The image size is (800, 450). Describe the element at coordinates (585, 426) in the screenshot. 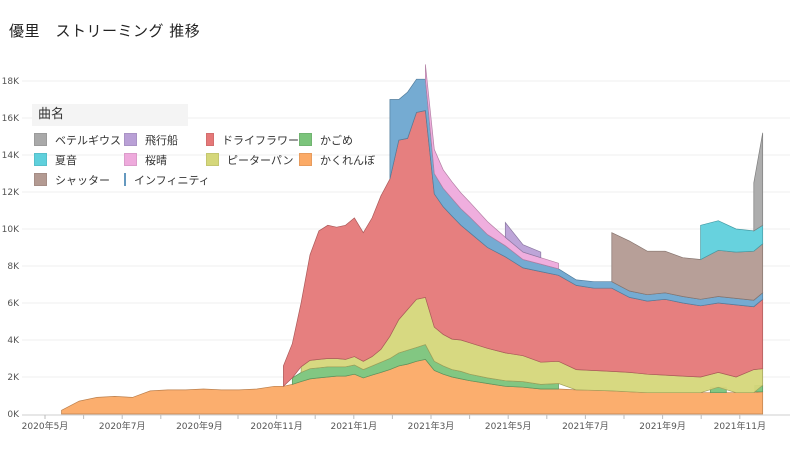

I see `x-tick-label: 2021年7月` at that location.